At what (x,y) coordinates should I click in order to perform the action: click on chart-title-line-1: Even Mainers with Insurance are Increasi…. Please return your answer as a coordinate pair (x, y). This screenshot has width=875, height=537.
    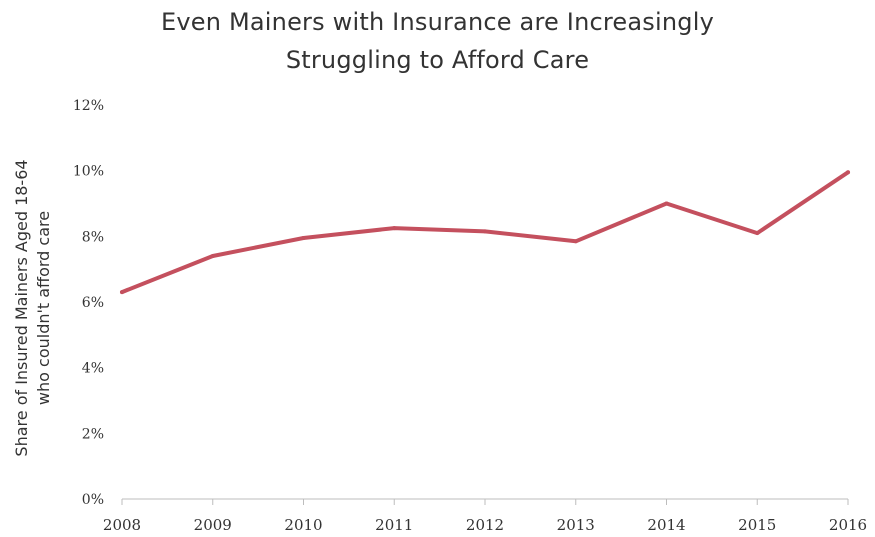
    Looking at the image, I should click on (437, 22).